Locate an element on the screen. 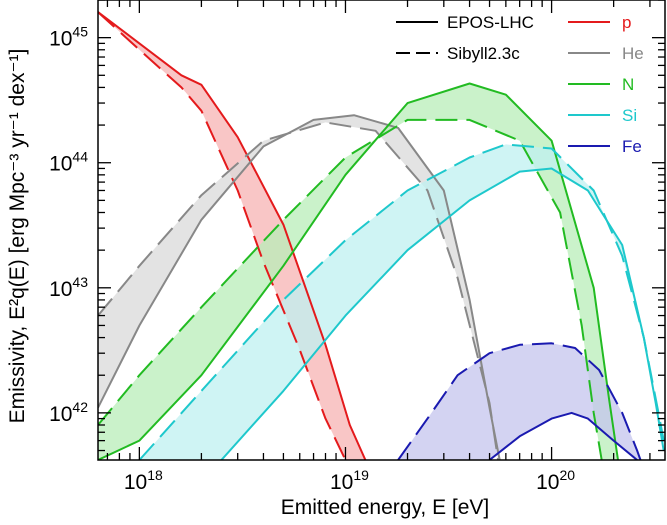 Image resolution: width=667 pixels, height=525 pixels. line-fe-epos is located at coordinates (563, 435).